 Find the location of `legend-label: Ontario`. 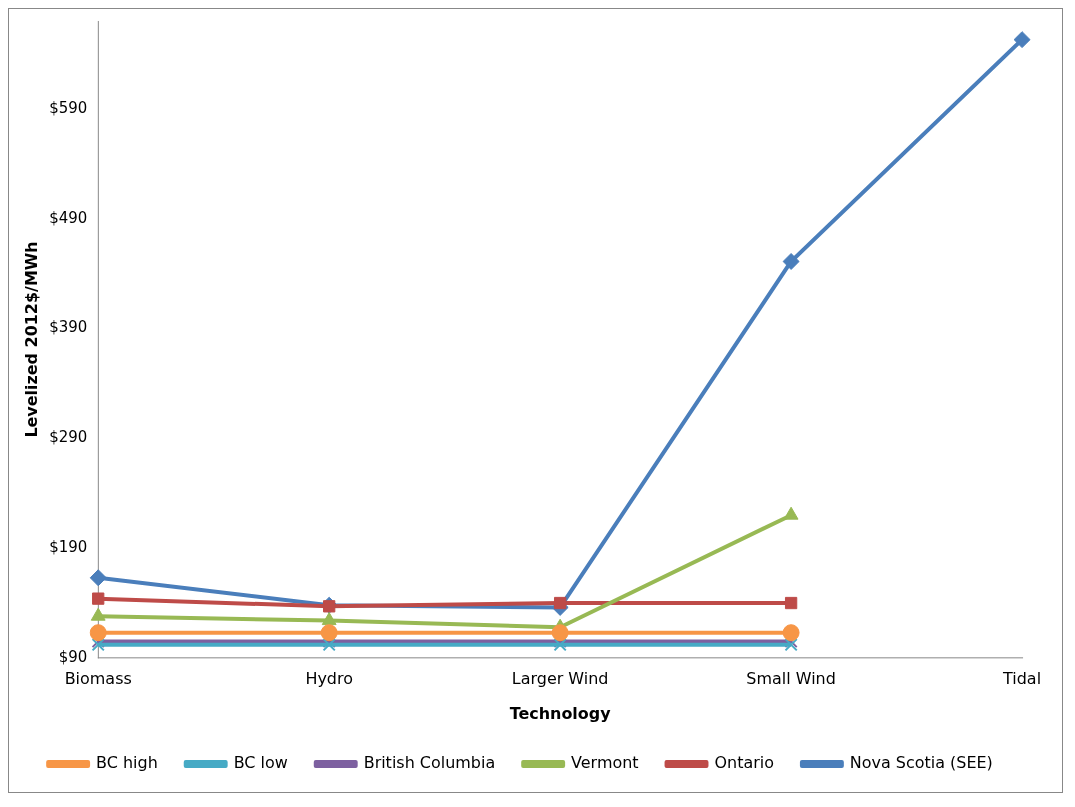

legend-label: Ontario is located at coordinates (744, 763).